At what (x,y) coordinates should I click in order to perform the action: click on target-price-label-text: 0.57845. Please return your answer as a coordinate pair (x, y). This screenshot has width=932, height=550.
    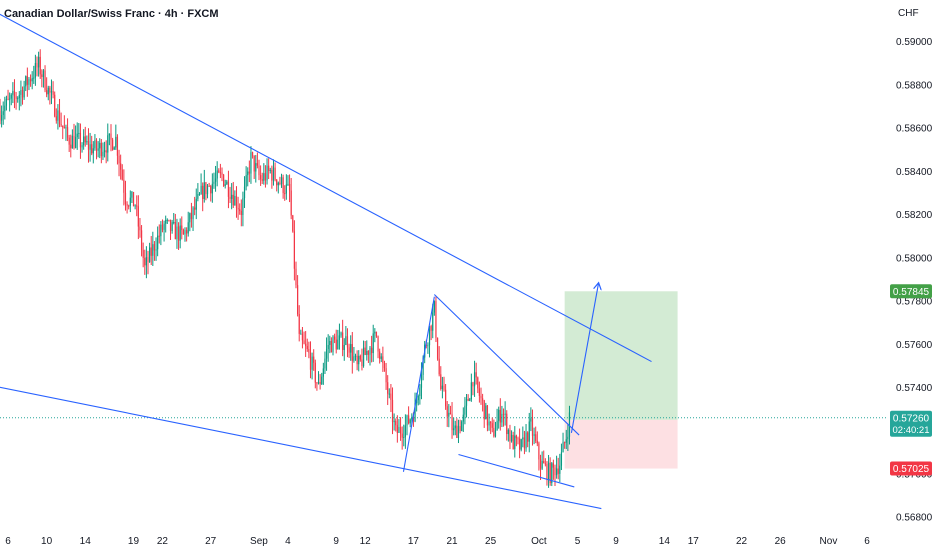
    Looking at the image, I should click on (911, 292).